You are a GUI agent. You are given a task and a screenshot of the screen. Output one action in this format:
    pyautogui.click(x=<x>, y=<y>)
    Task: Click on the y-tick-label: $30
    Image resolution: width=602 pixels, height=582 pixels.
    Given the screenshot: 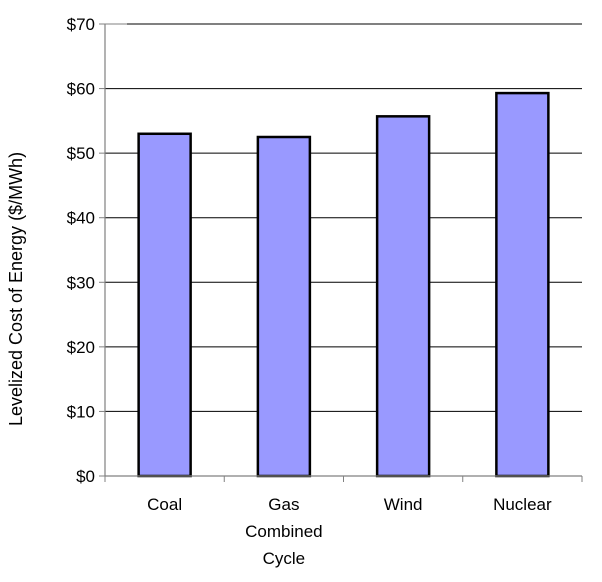 What is the action you would take?
    pyautogui.click(x=81, y=282)
    